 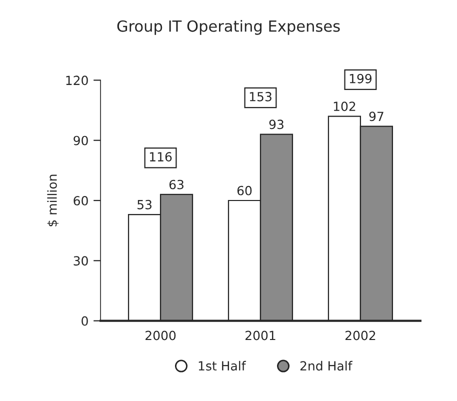 What do you see at coordinates (361, 79) in the screenshot?
I see `total-label: 199` at bounding box center [361, 79].